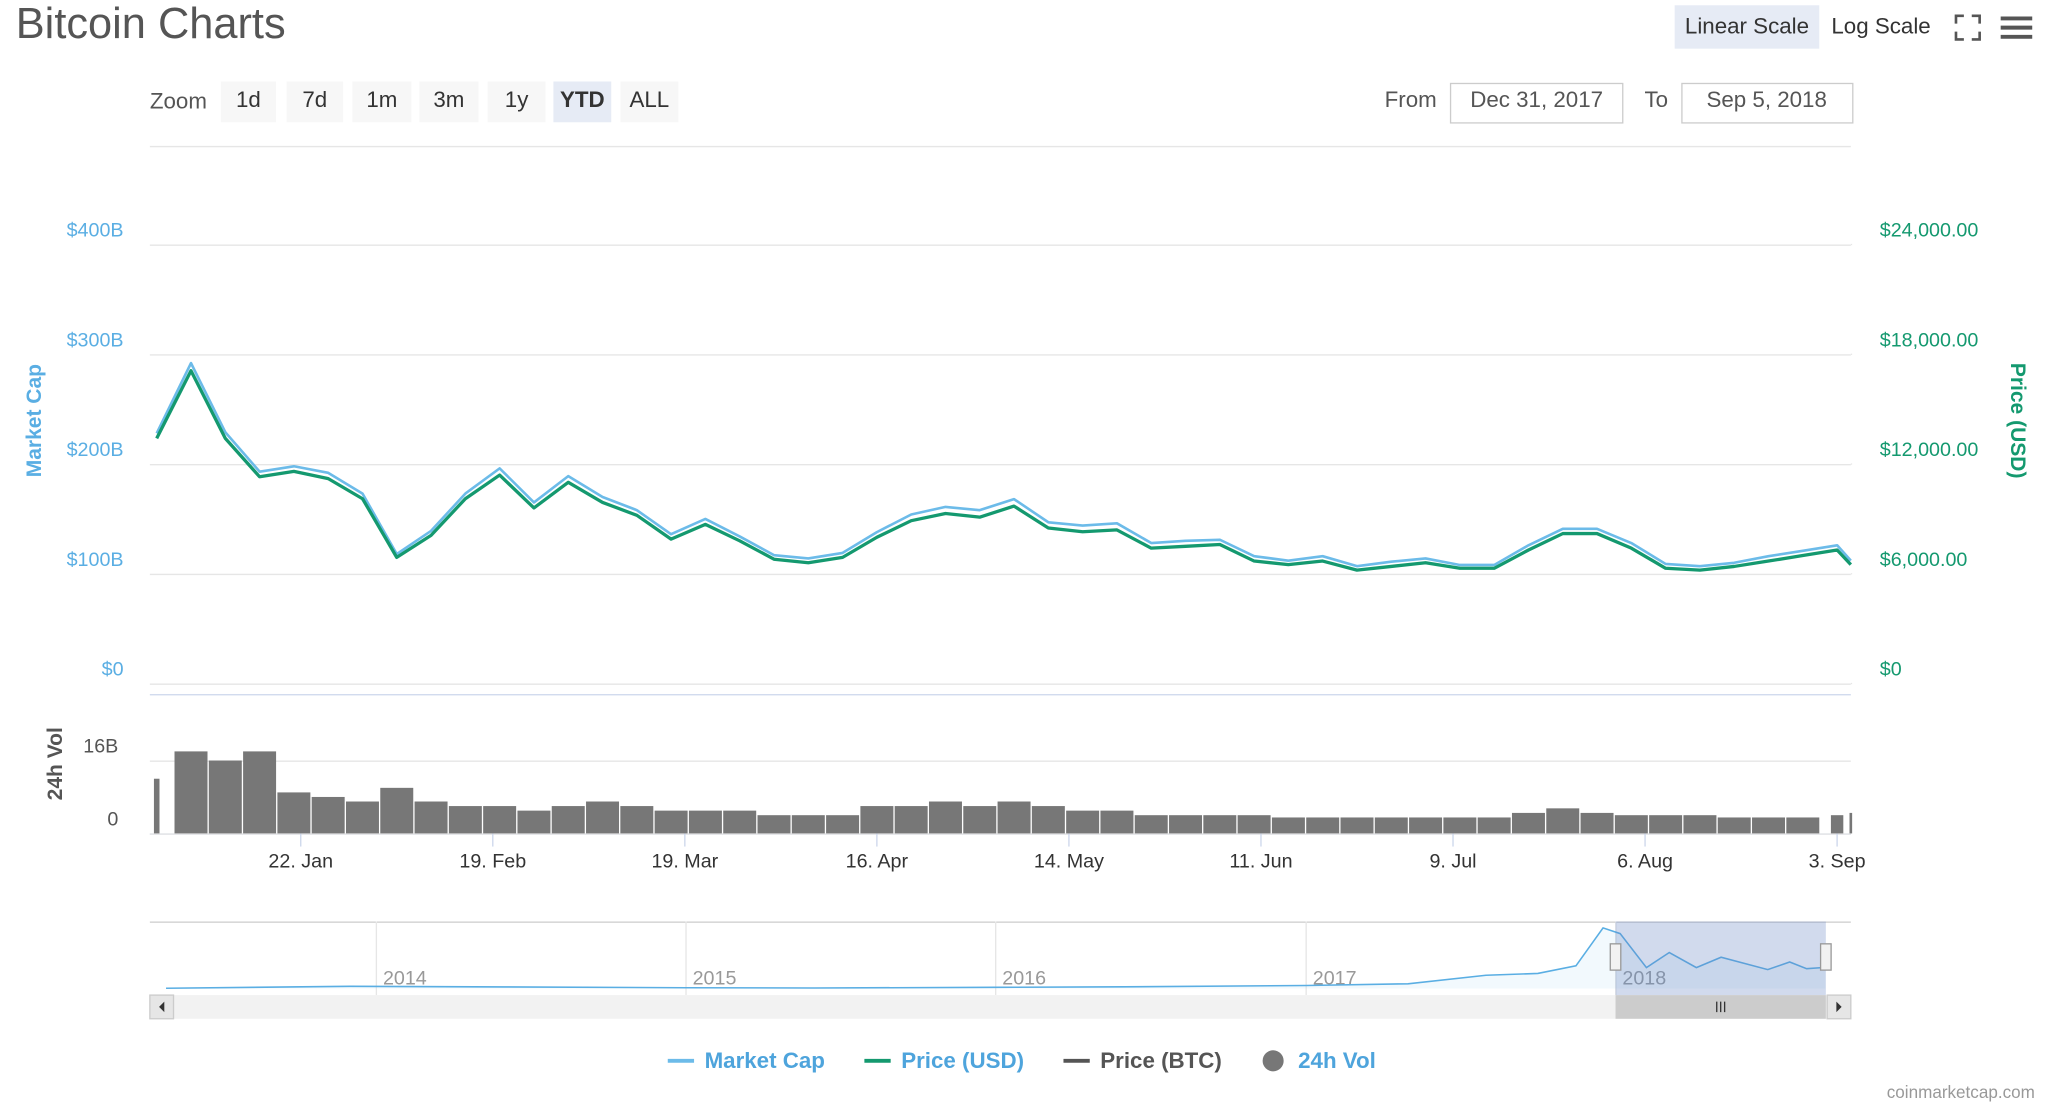  I want to click on legend-item: Price (BTC), so click(1142, 1060).